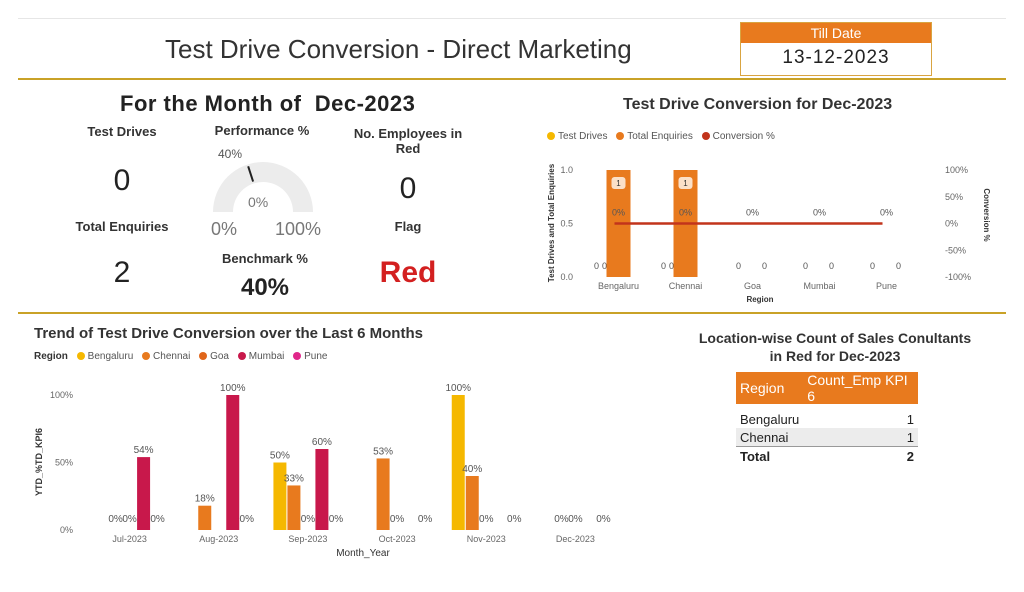 This screenshot has height=592, width=1024. Describe the element at coordinates (265, 287) in the screenshot. I see `benchmark-value: 40%` at that location.